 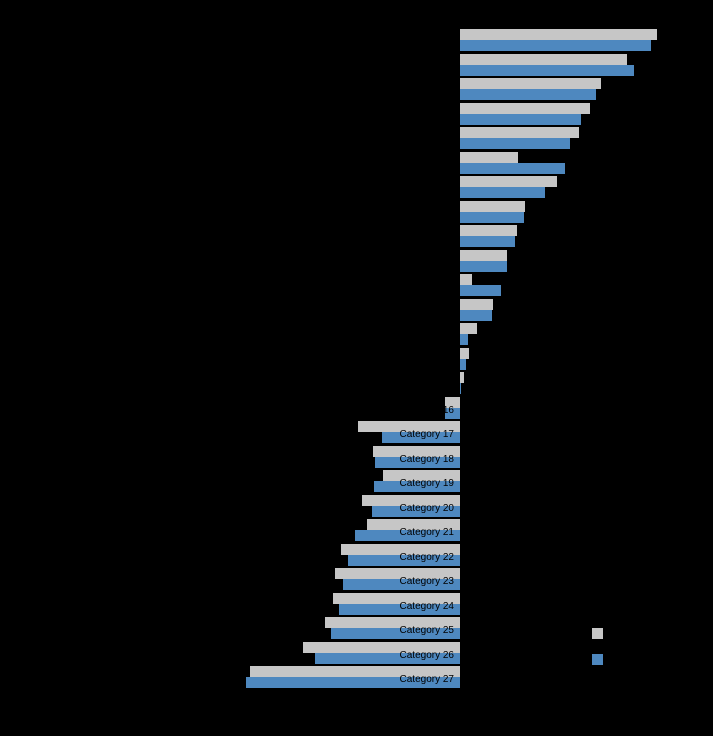 I want to click on bar-row: Category 17, so click(x=356, y=432).